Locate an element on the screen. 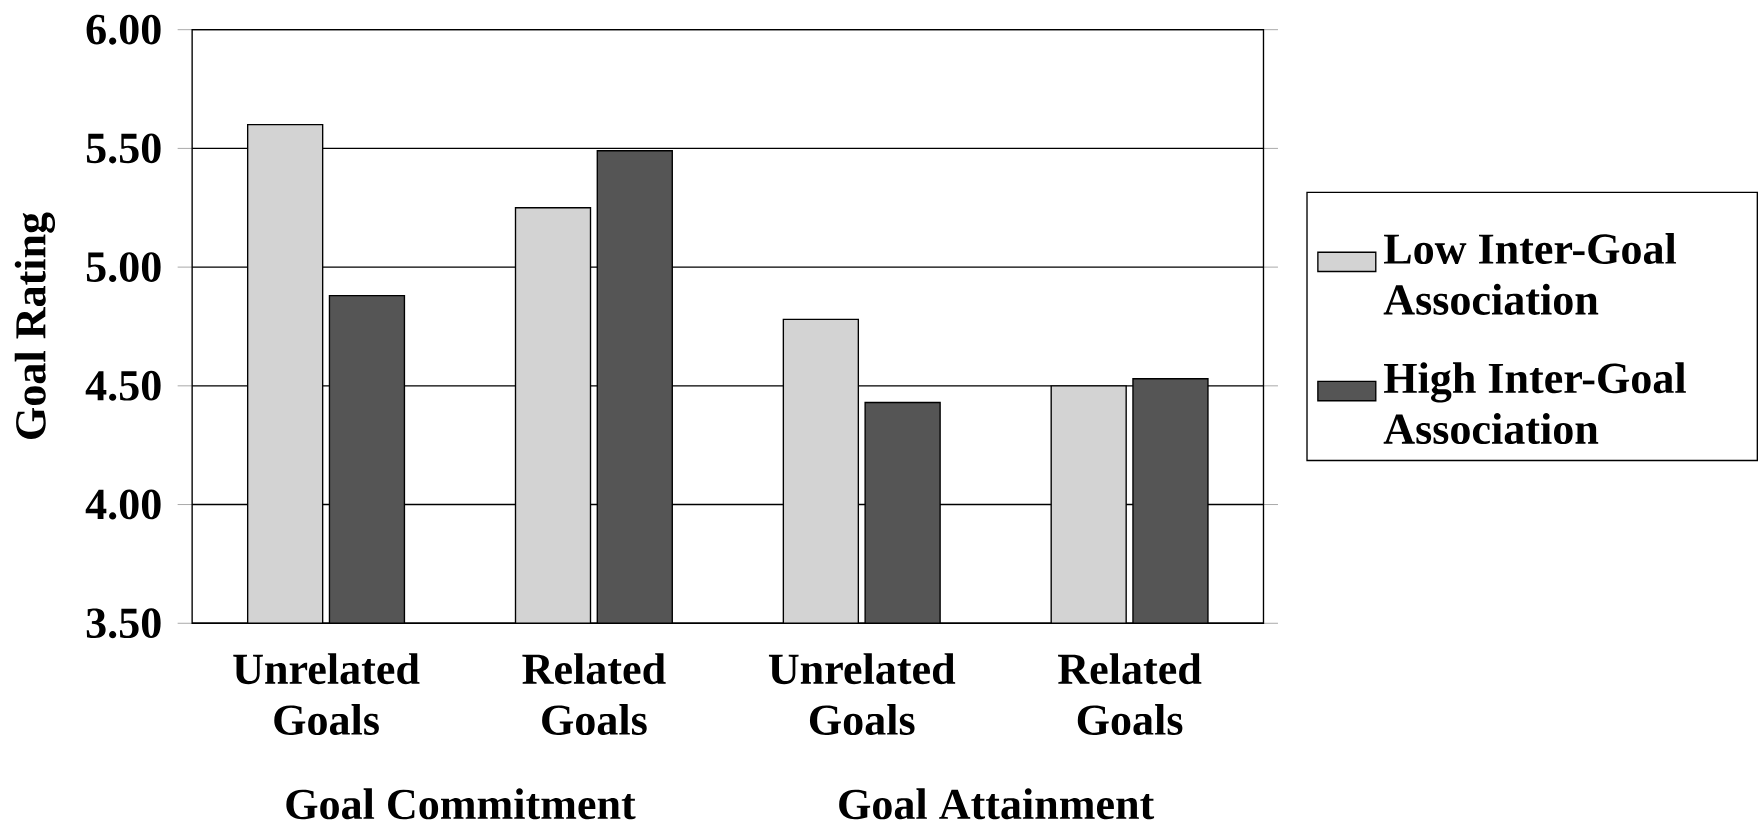  text: Goal Commitment is located at coordinates (461, 804).